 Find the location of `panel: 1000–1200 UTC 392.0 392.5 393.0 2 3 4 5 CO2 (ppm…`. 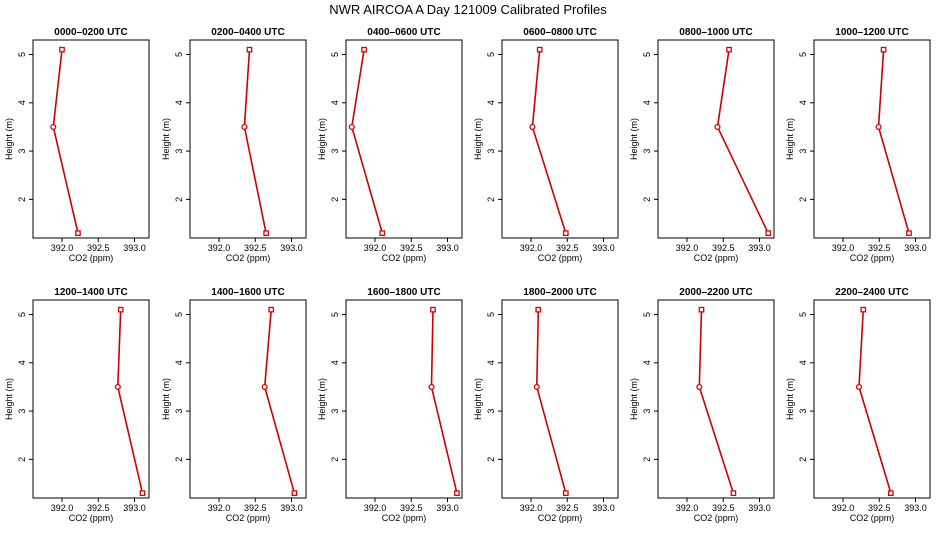

panel: 1000–1200 UTC 392.0 392.5 393.0 2 3 4 5 CO2 (ppm… is located at coordinates (858, 145).